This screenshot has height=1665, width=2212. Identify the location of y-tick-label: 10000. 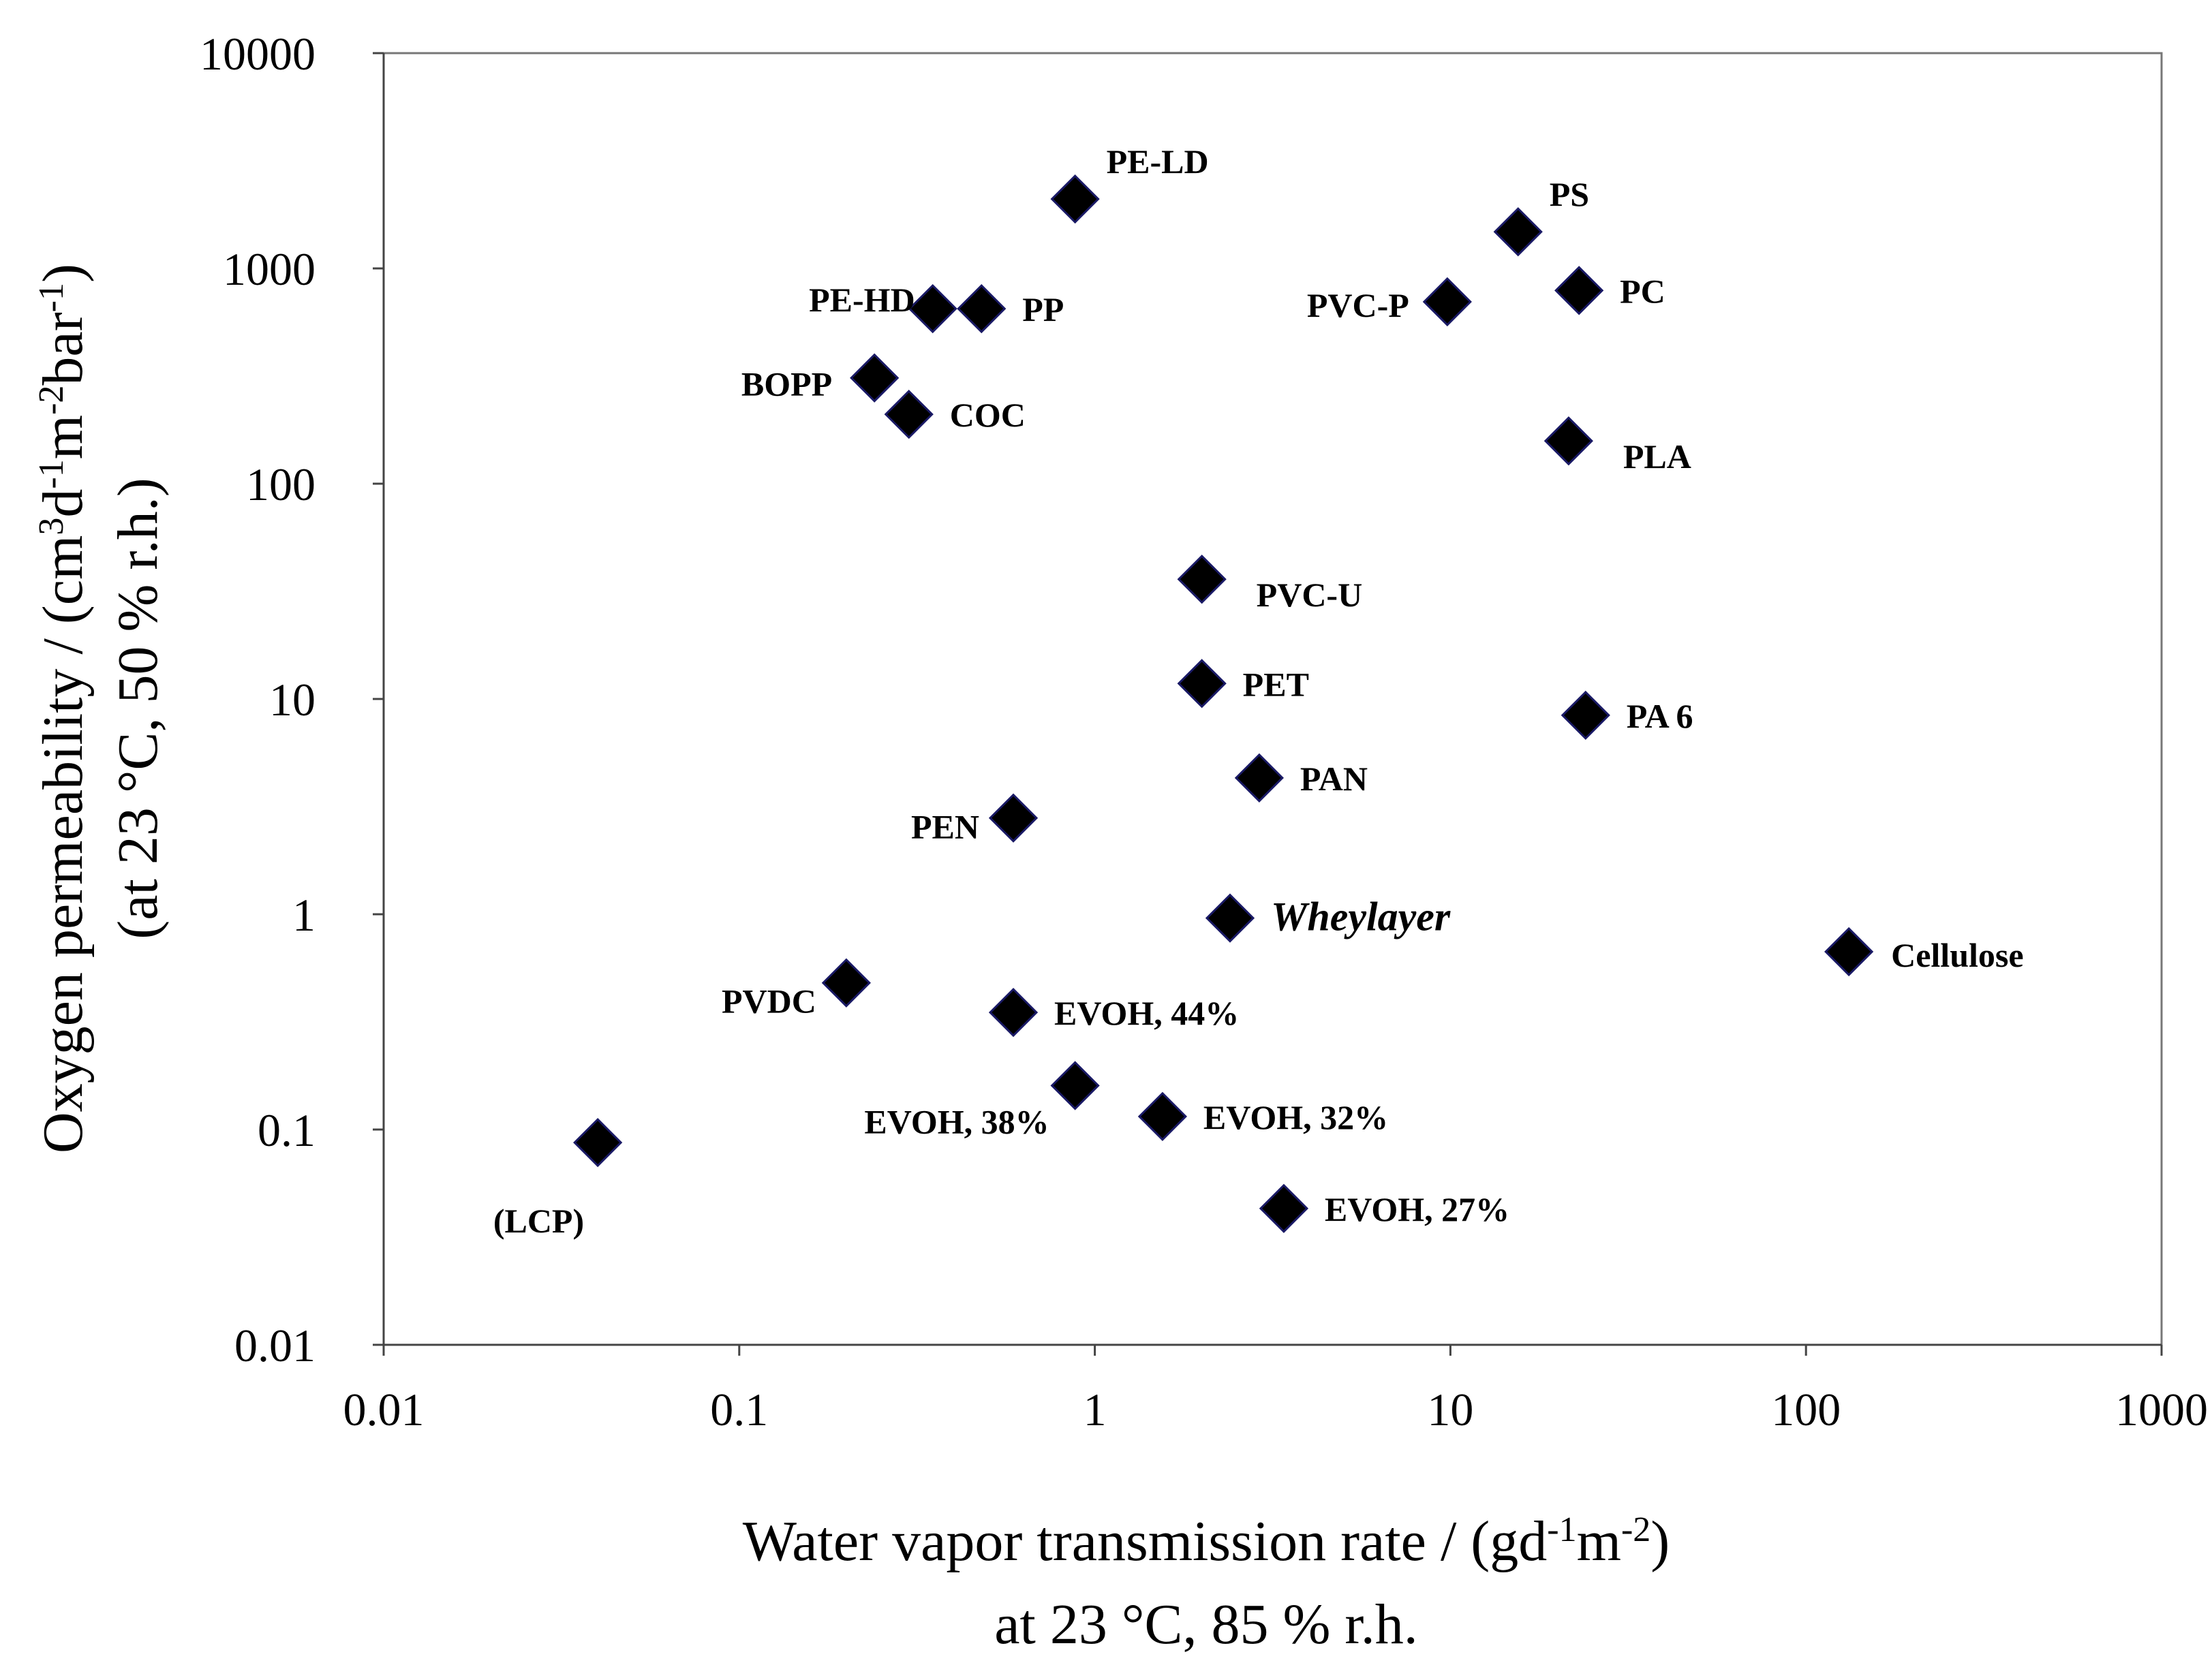
(258, 54).